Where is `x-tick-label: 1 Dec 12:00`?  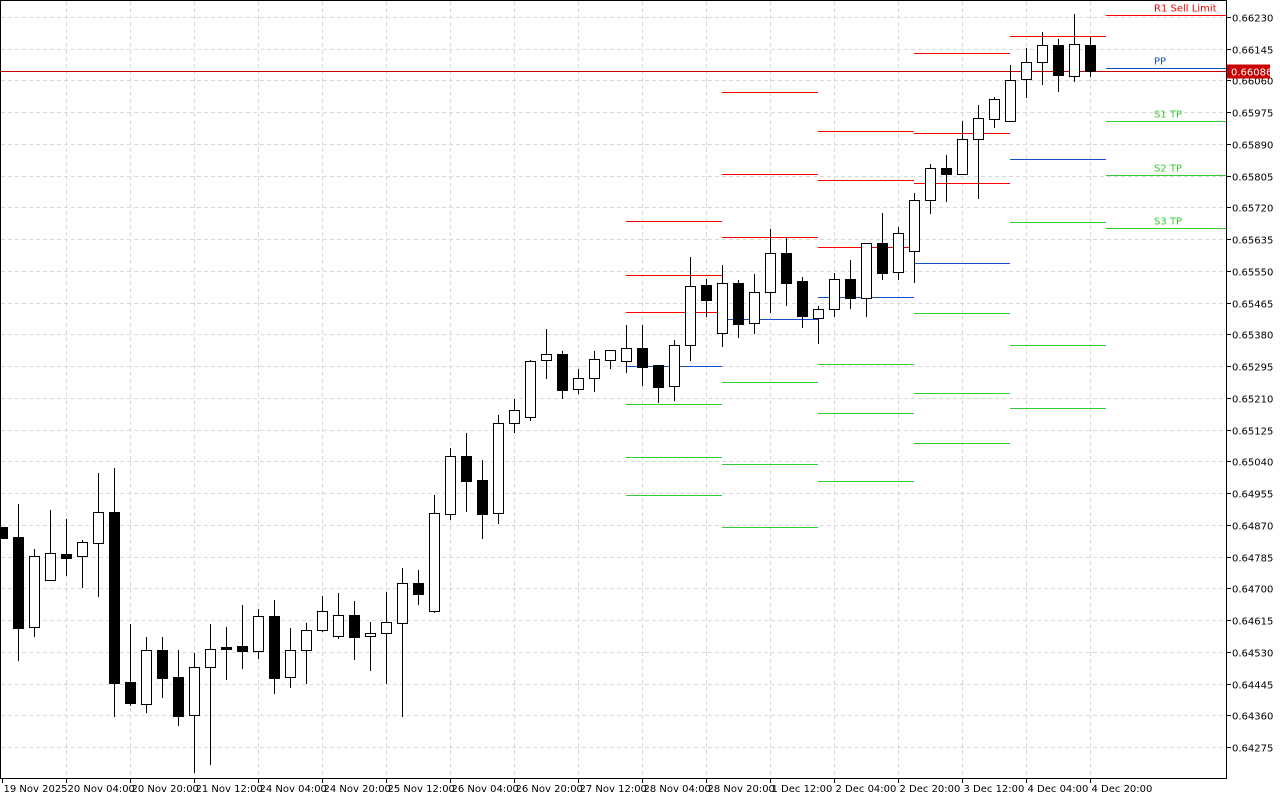
x-tick-label: 1 Dec 12:00 is located at coordinates (802, 789).